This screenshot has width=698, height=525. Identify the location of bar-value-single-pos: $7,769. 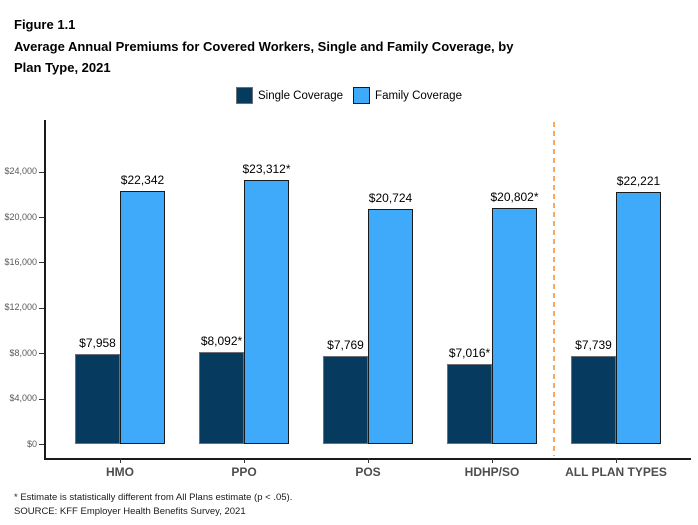
(345, 344).